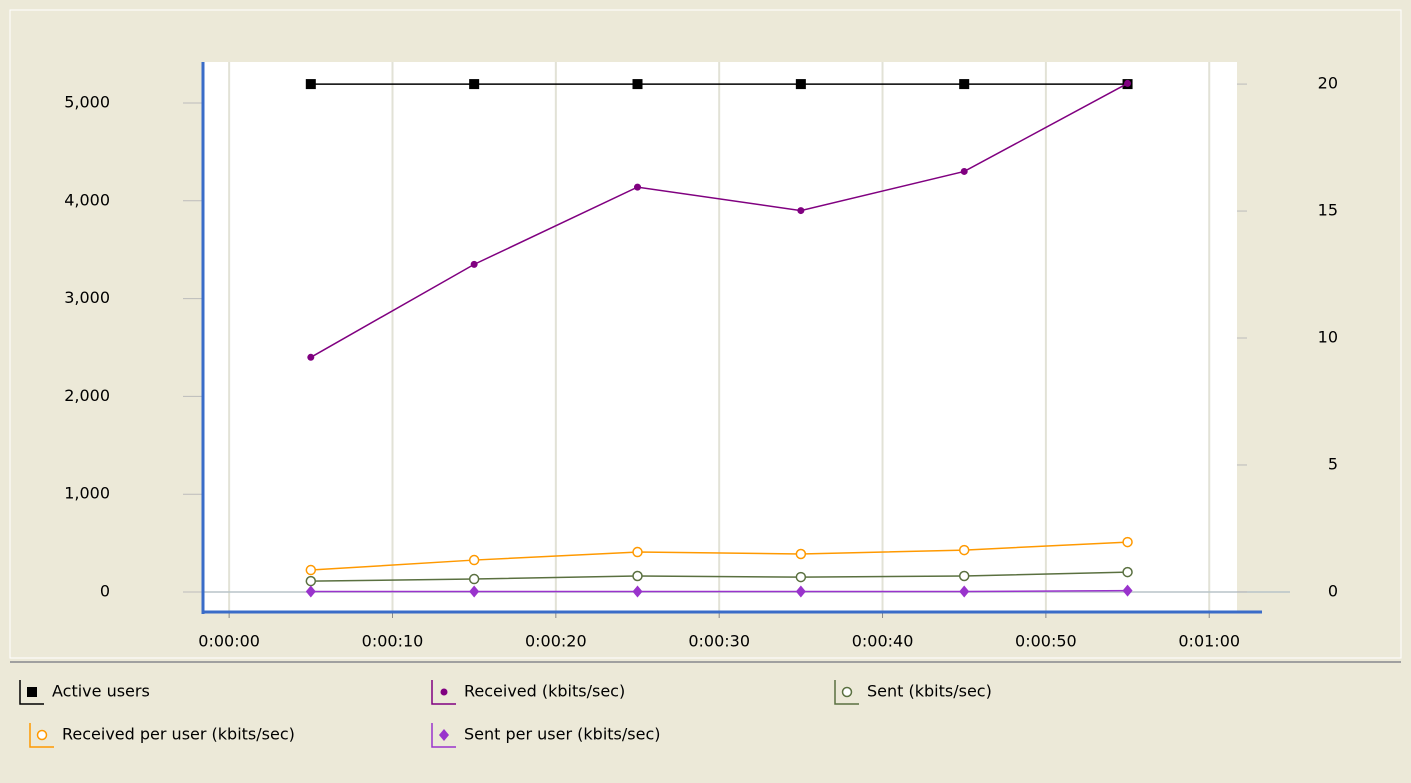 The height and width of the screenshot is (783, 1411). I want to click on x-tick-label: 0:00:10, so click(393, 641).